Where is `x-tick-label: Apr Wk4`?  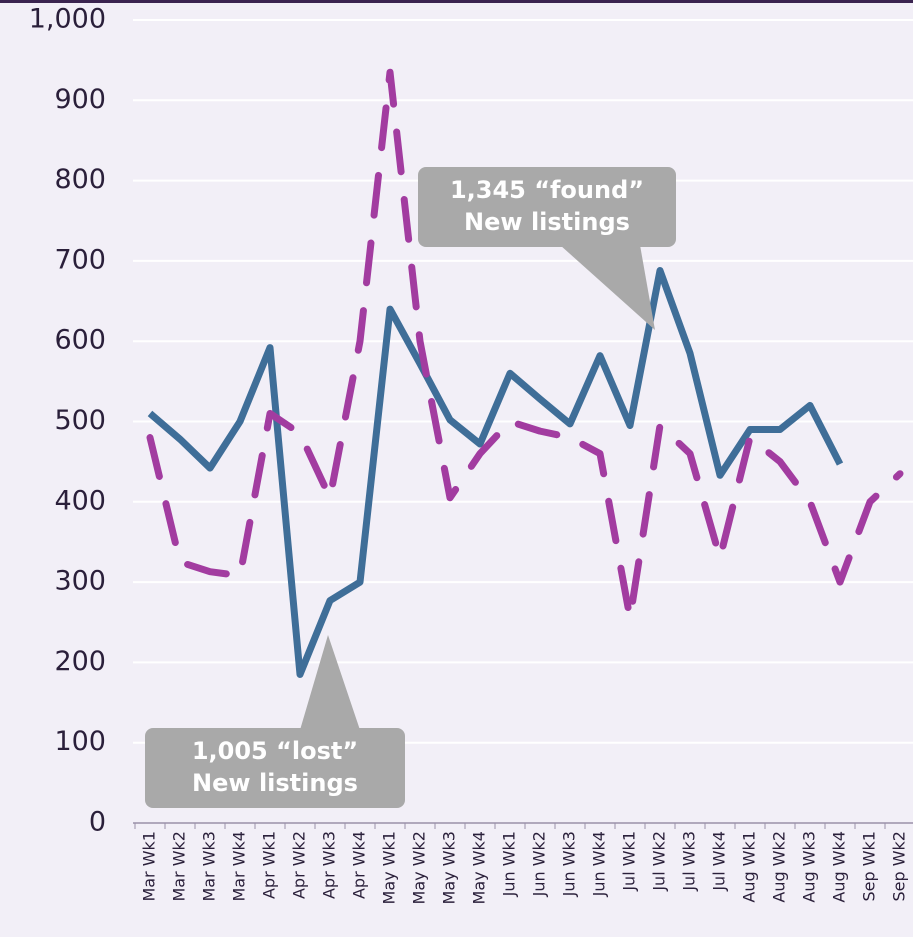
x-tick-label: Apr Wk4 is located at coordinates (359, 865).